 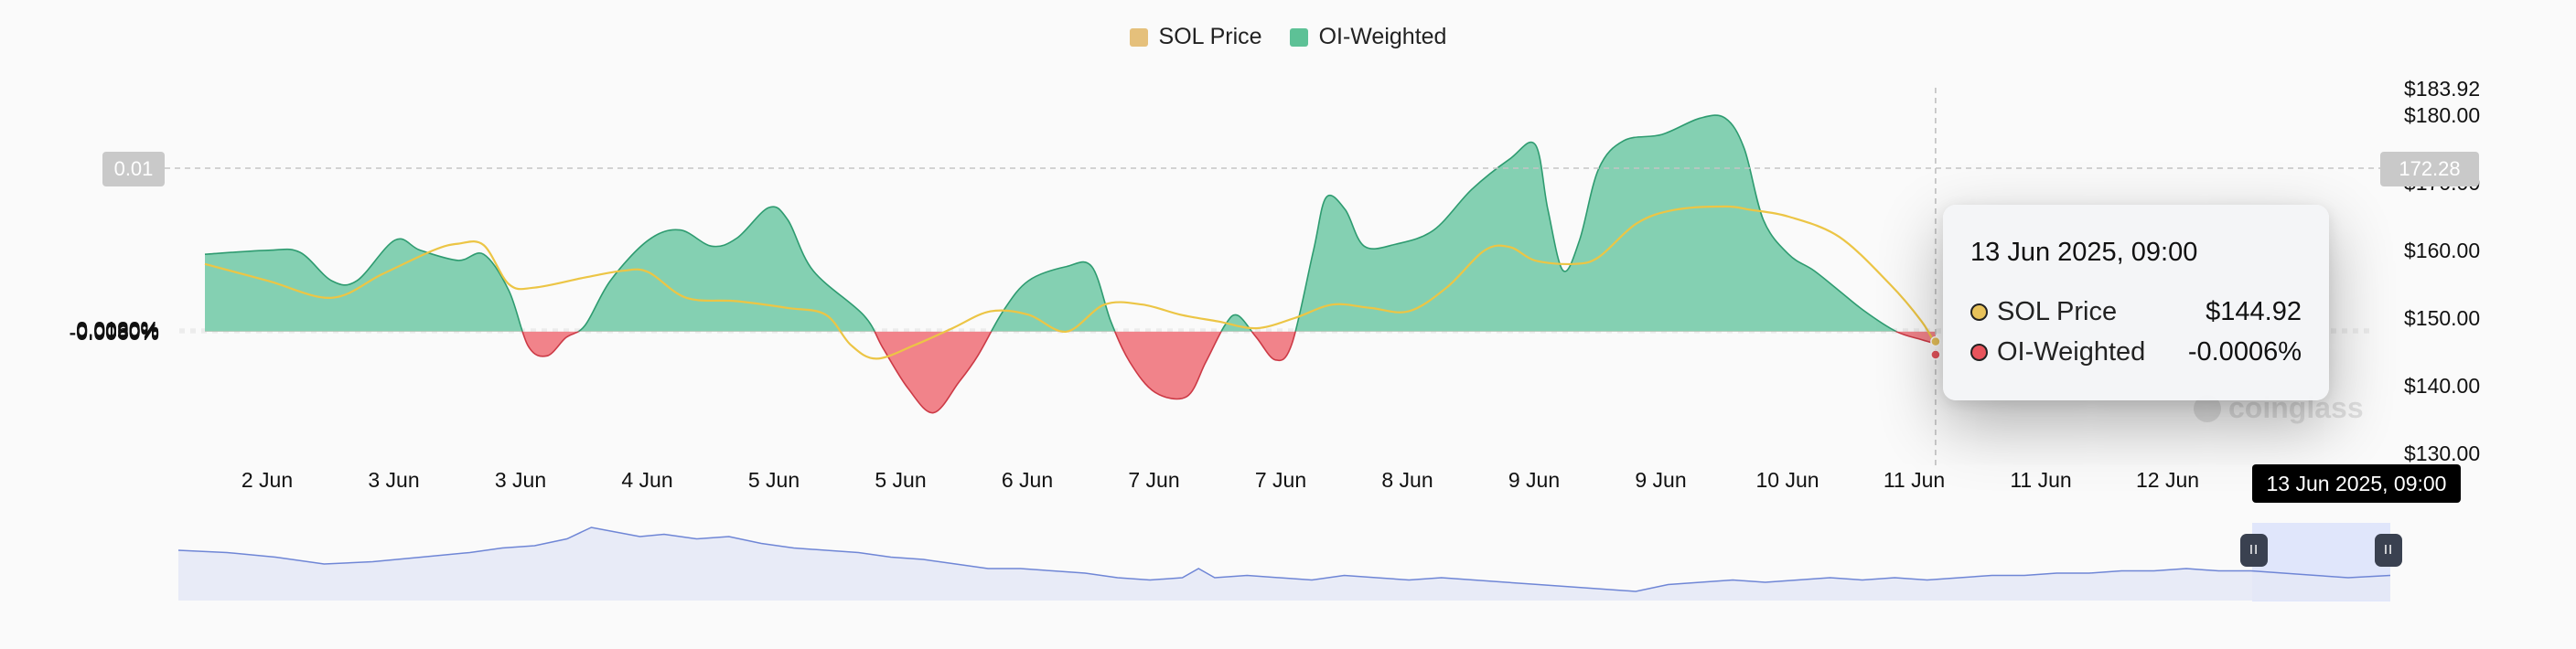 What do you see at coordinates (267, 480) in the screenshot?
I see `x-tick-label: 2 Jun` at bounding box center [267, 480].